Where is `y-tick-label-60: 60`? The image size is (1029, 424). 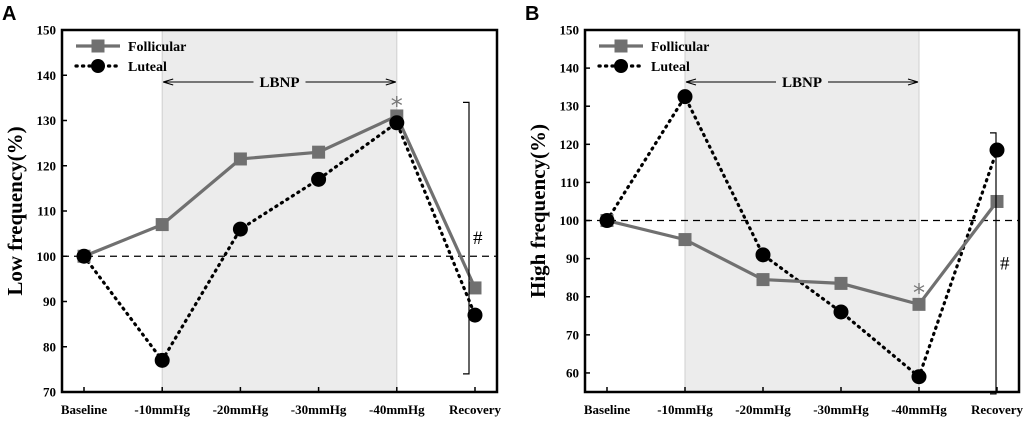 y-tick-label-60: 60 is located at coordinates (572, 372).